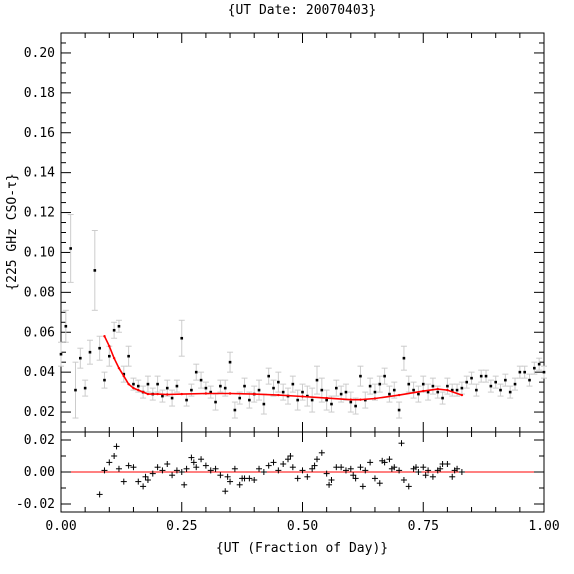 The height and width of the screenshot is (574, 574). Describe the element at coordinates (39, 213) in the screenshot. I see `y-tick-label: 0.12` at that location.